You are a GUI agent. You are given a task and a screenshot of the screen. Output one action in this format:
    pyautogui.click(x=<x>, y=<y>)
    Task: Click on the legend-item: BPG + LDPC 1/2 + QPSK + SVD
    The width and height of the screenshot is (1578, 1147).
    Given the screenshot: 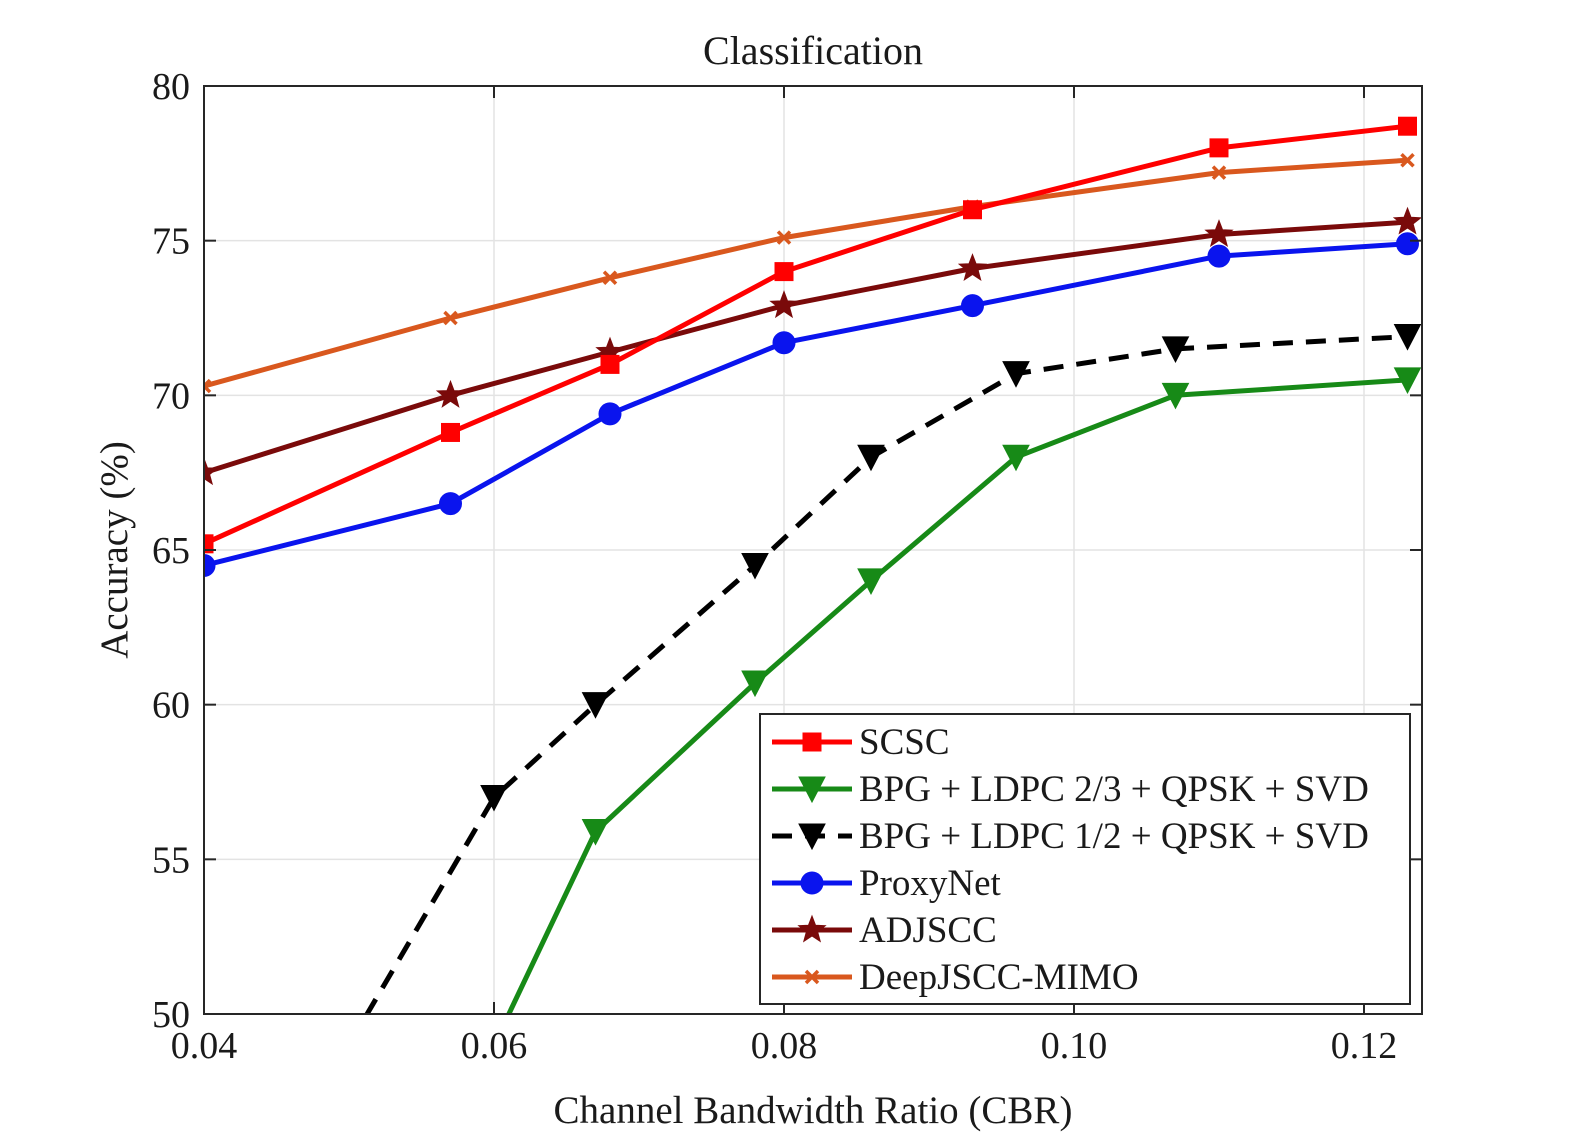 What is the action you would take?
    pyautogui.click(x=1070, y=836)
    